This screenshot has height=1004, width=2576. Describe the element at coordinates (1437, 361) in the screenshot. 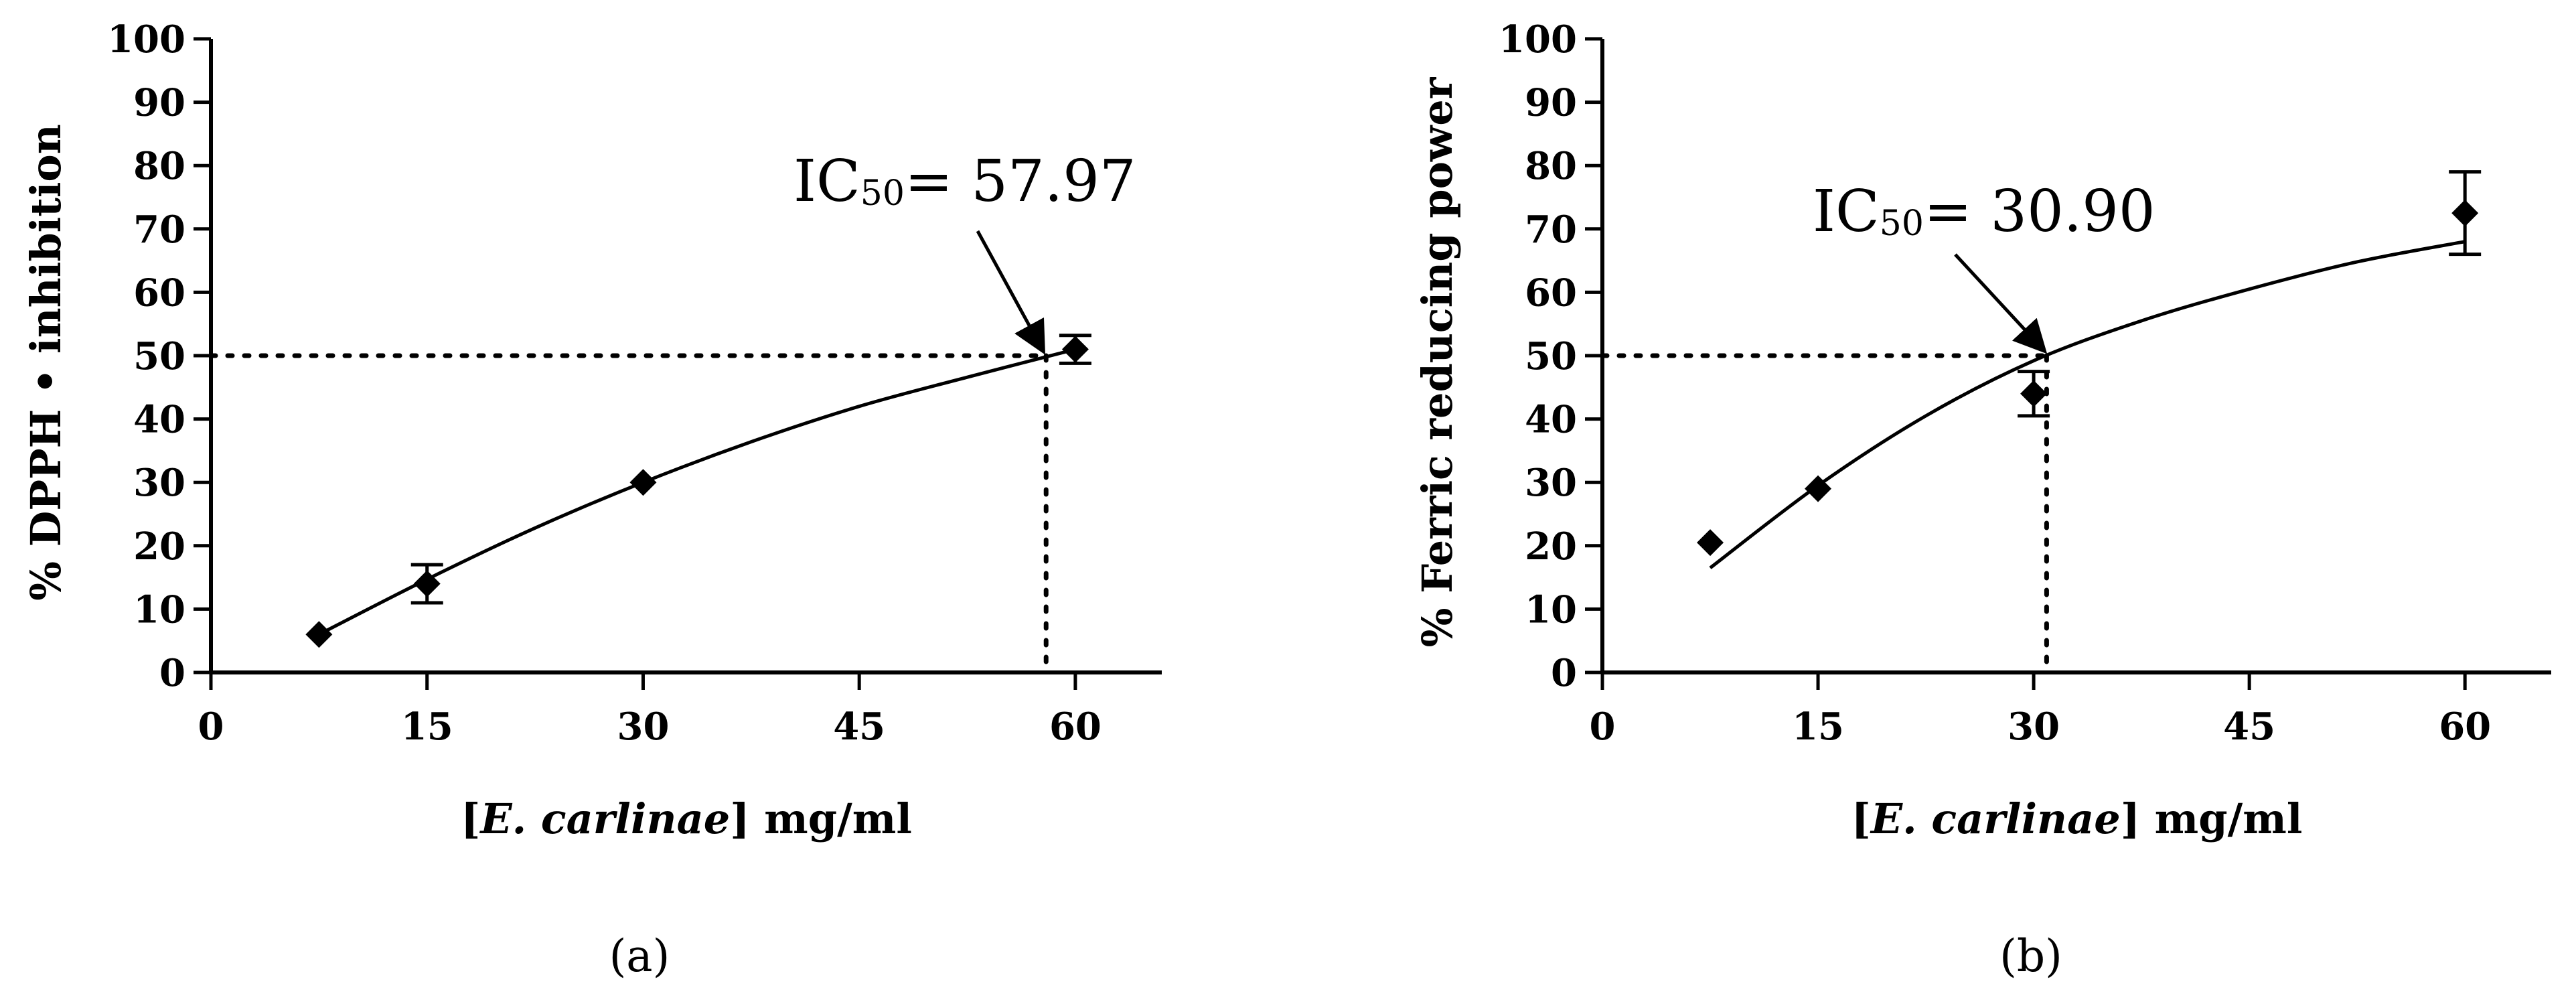

I see `y-axis-title: % Ferric reducing power` at that location.